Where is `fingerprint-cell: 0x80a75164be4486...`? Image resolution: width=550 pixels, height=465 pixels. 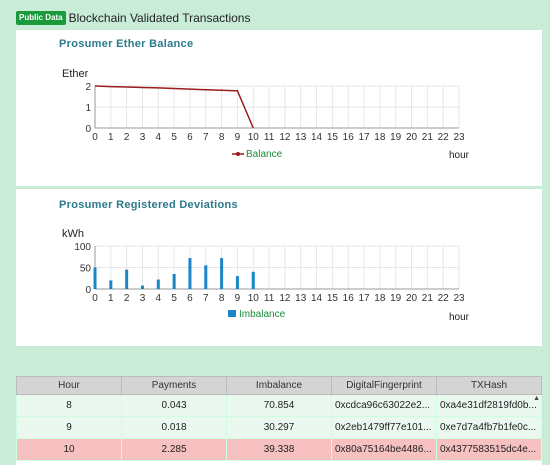
fingerprint-cell: 0x80a75164be4486... is located at coordinates (384, 449).